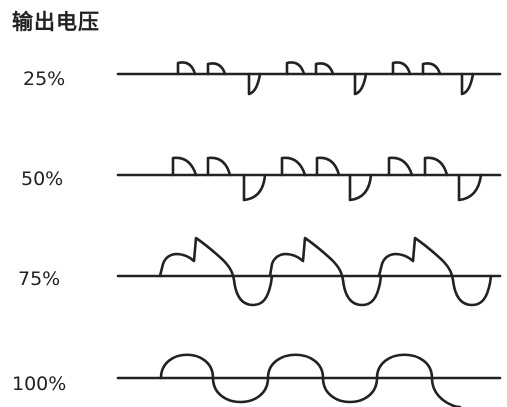  Describe the element at coordinates (56, 22) in the screenshot. I see `diagram-title: 输出电压` at that location.